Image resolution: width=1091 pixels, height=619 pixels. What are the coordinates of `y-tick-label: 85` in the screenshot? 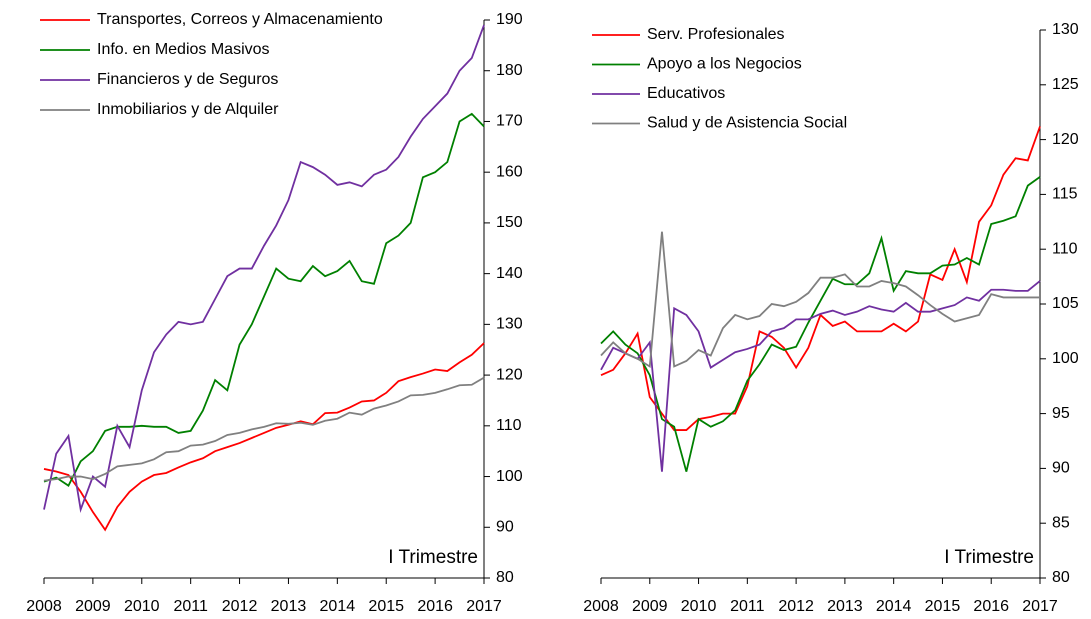 It's located at (1061, 522).